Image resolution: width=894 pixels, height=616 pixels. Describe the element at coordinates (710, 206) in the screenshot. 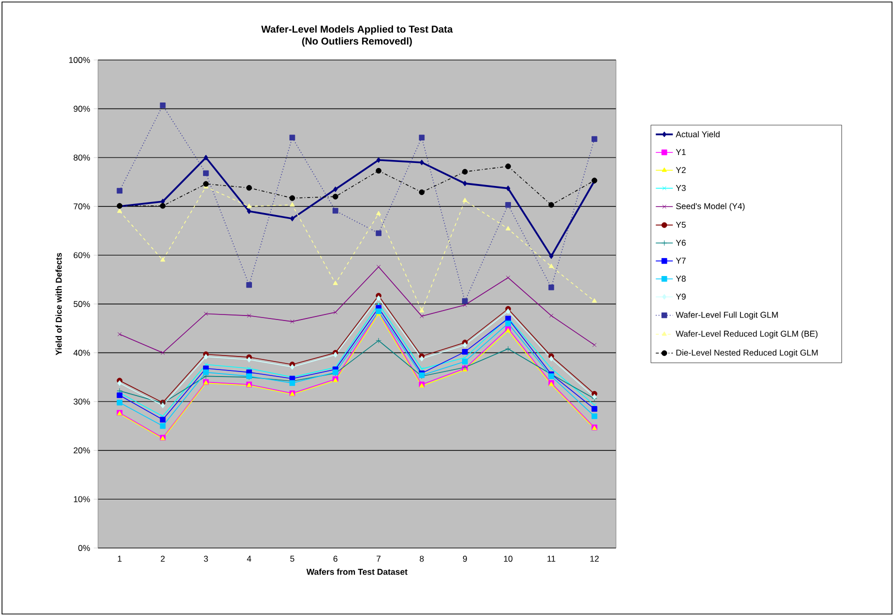

I see `legend-label: Seed's Model (Y4)` at that location.